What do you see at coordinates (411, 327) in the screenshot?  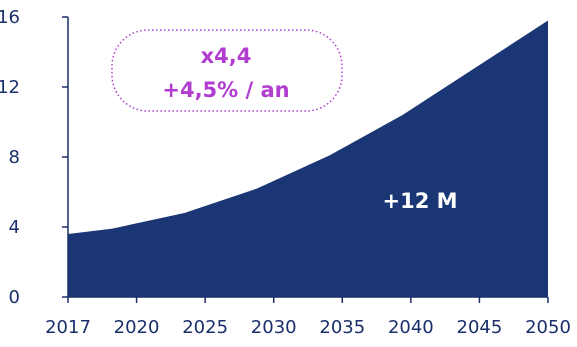 I see `x-tick-label: 2040` at bounding box center [411, 327].